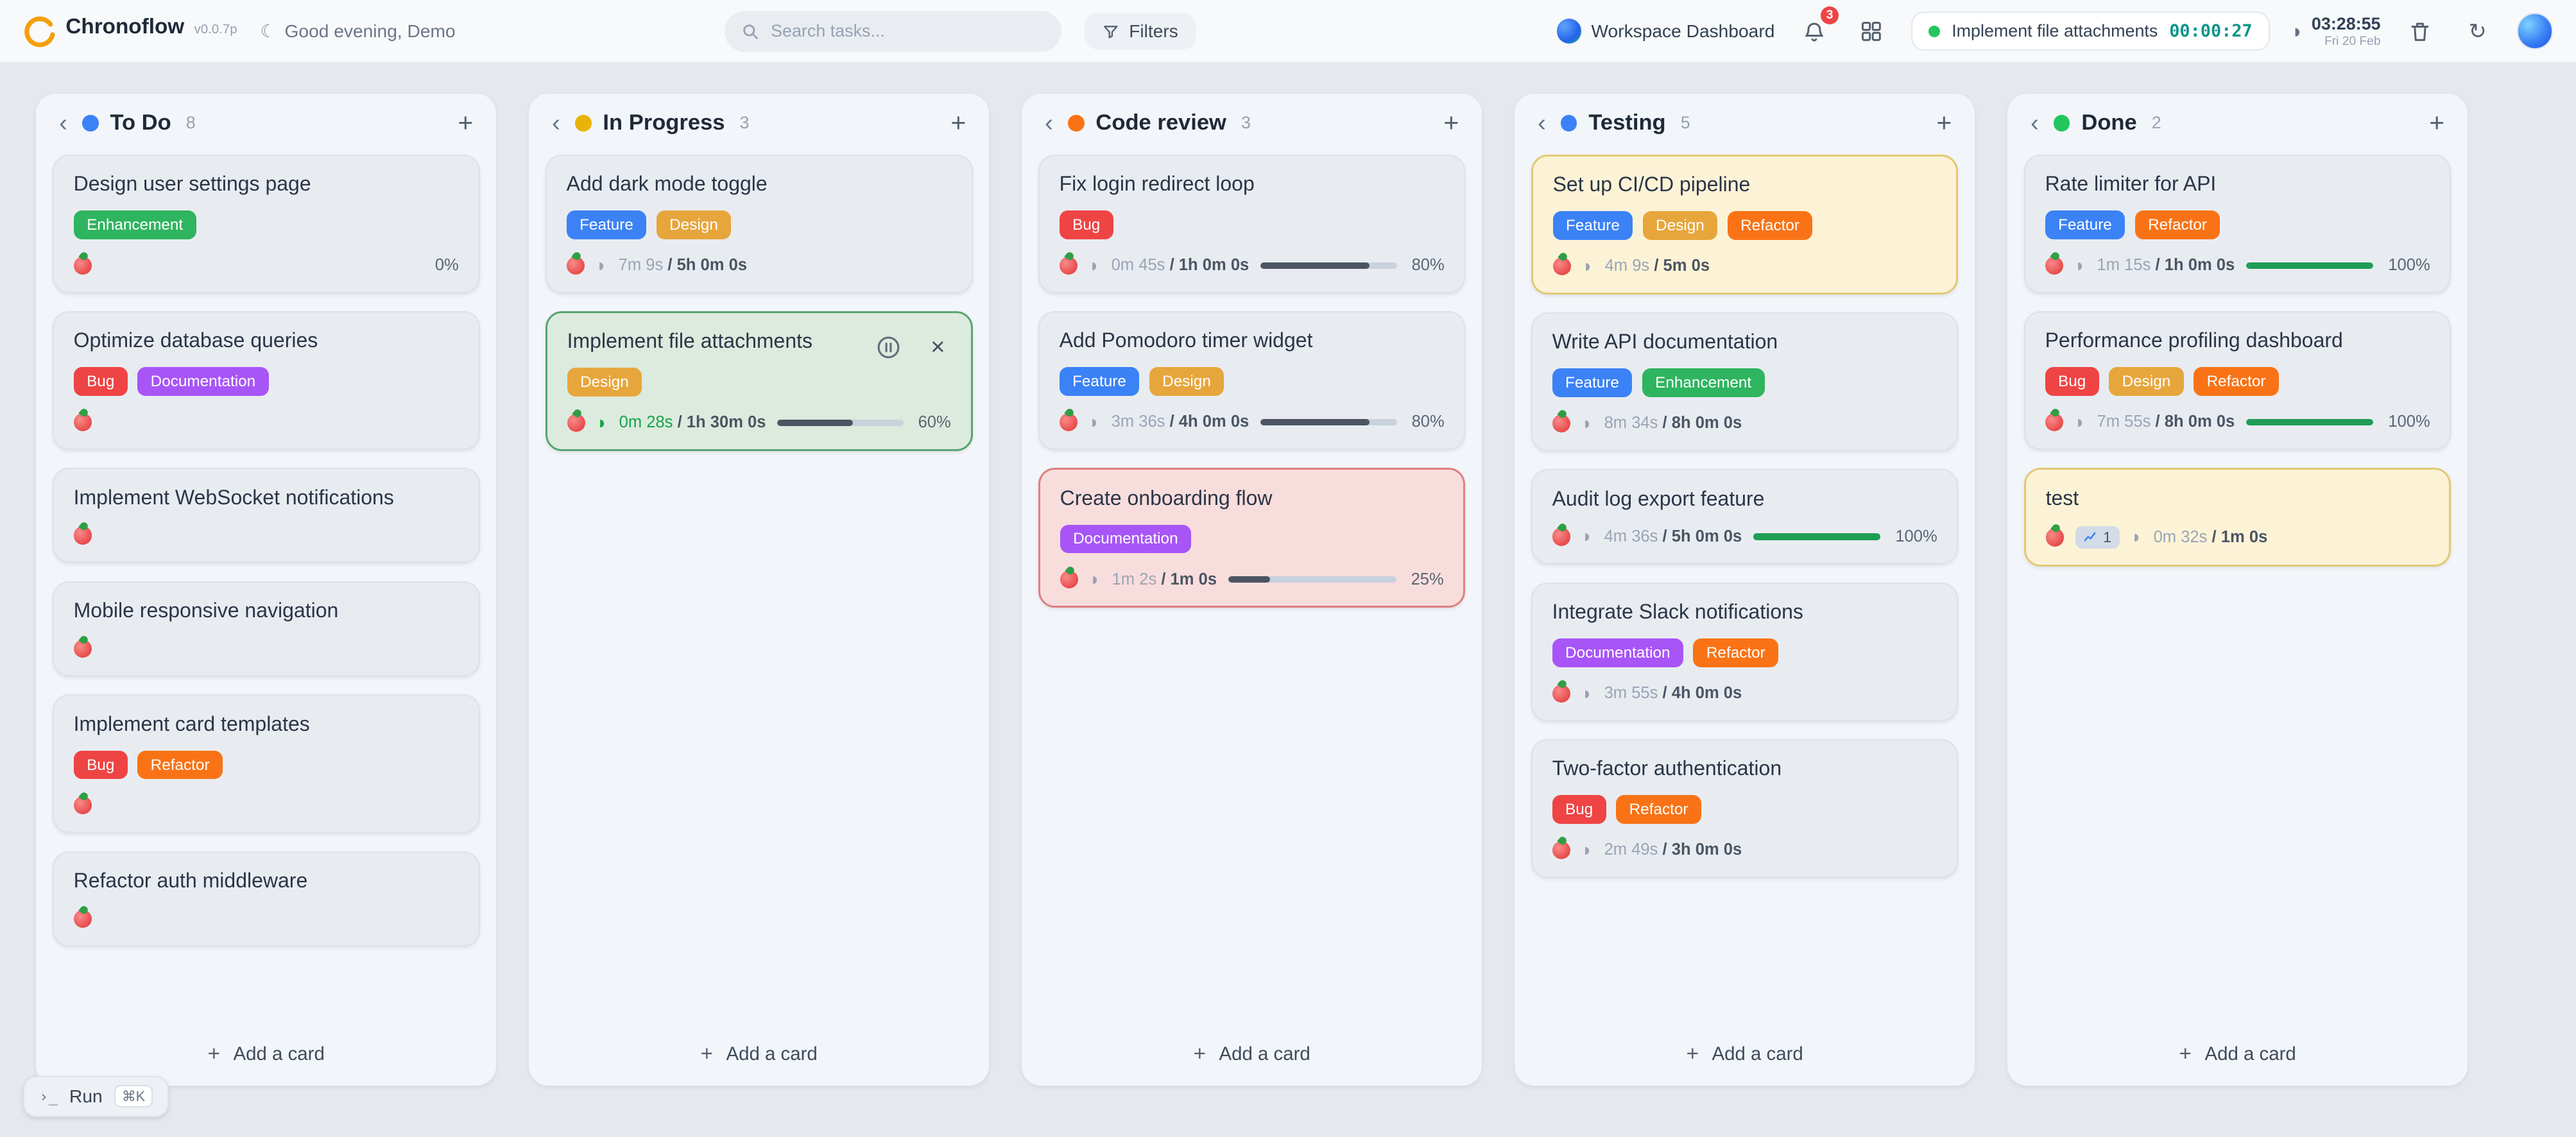  What do you see at coordinates (2477, 31) in the screenshot?
I see `history-button: ↻` at bounding box center [2477, 31].